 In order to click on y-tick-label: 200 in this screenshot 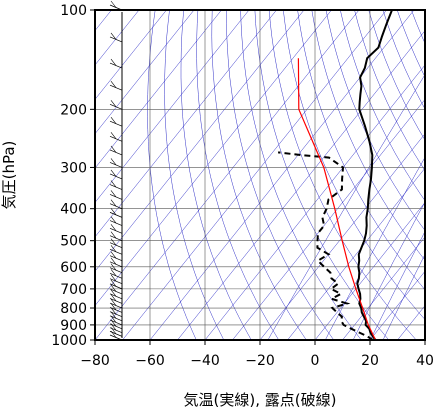, I will do `click(73, 110)`.